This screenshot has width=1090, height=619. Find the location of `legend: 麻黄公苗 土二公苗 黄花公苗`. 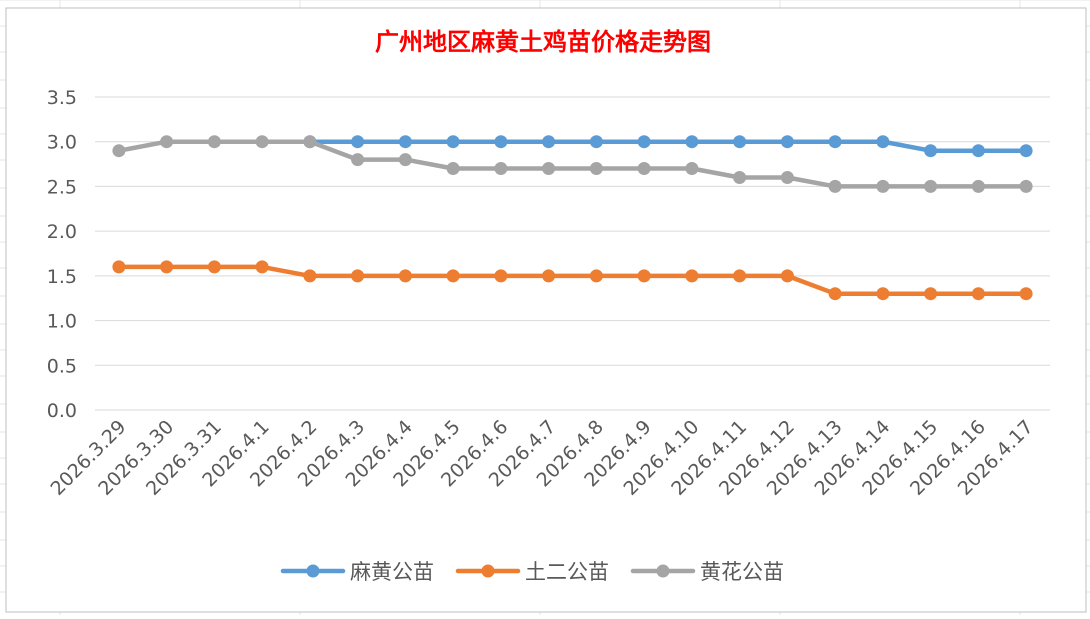

legend: 麻黄公苗 土二公苗 黄花公苗 is located at coordinates (532, 572).